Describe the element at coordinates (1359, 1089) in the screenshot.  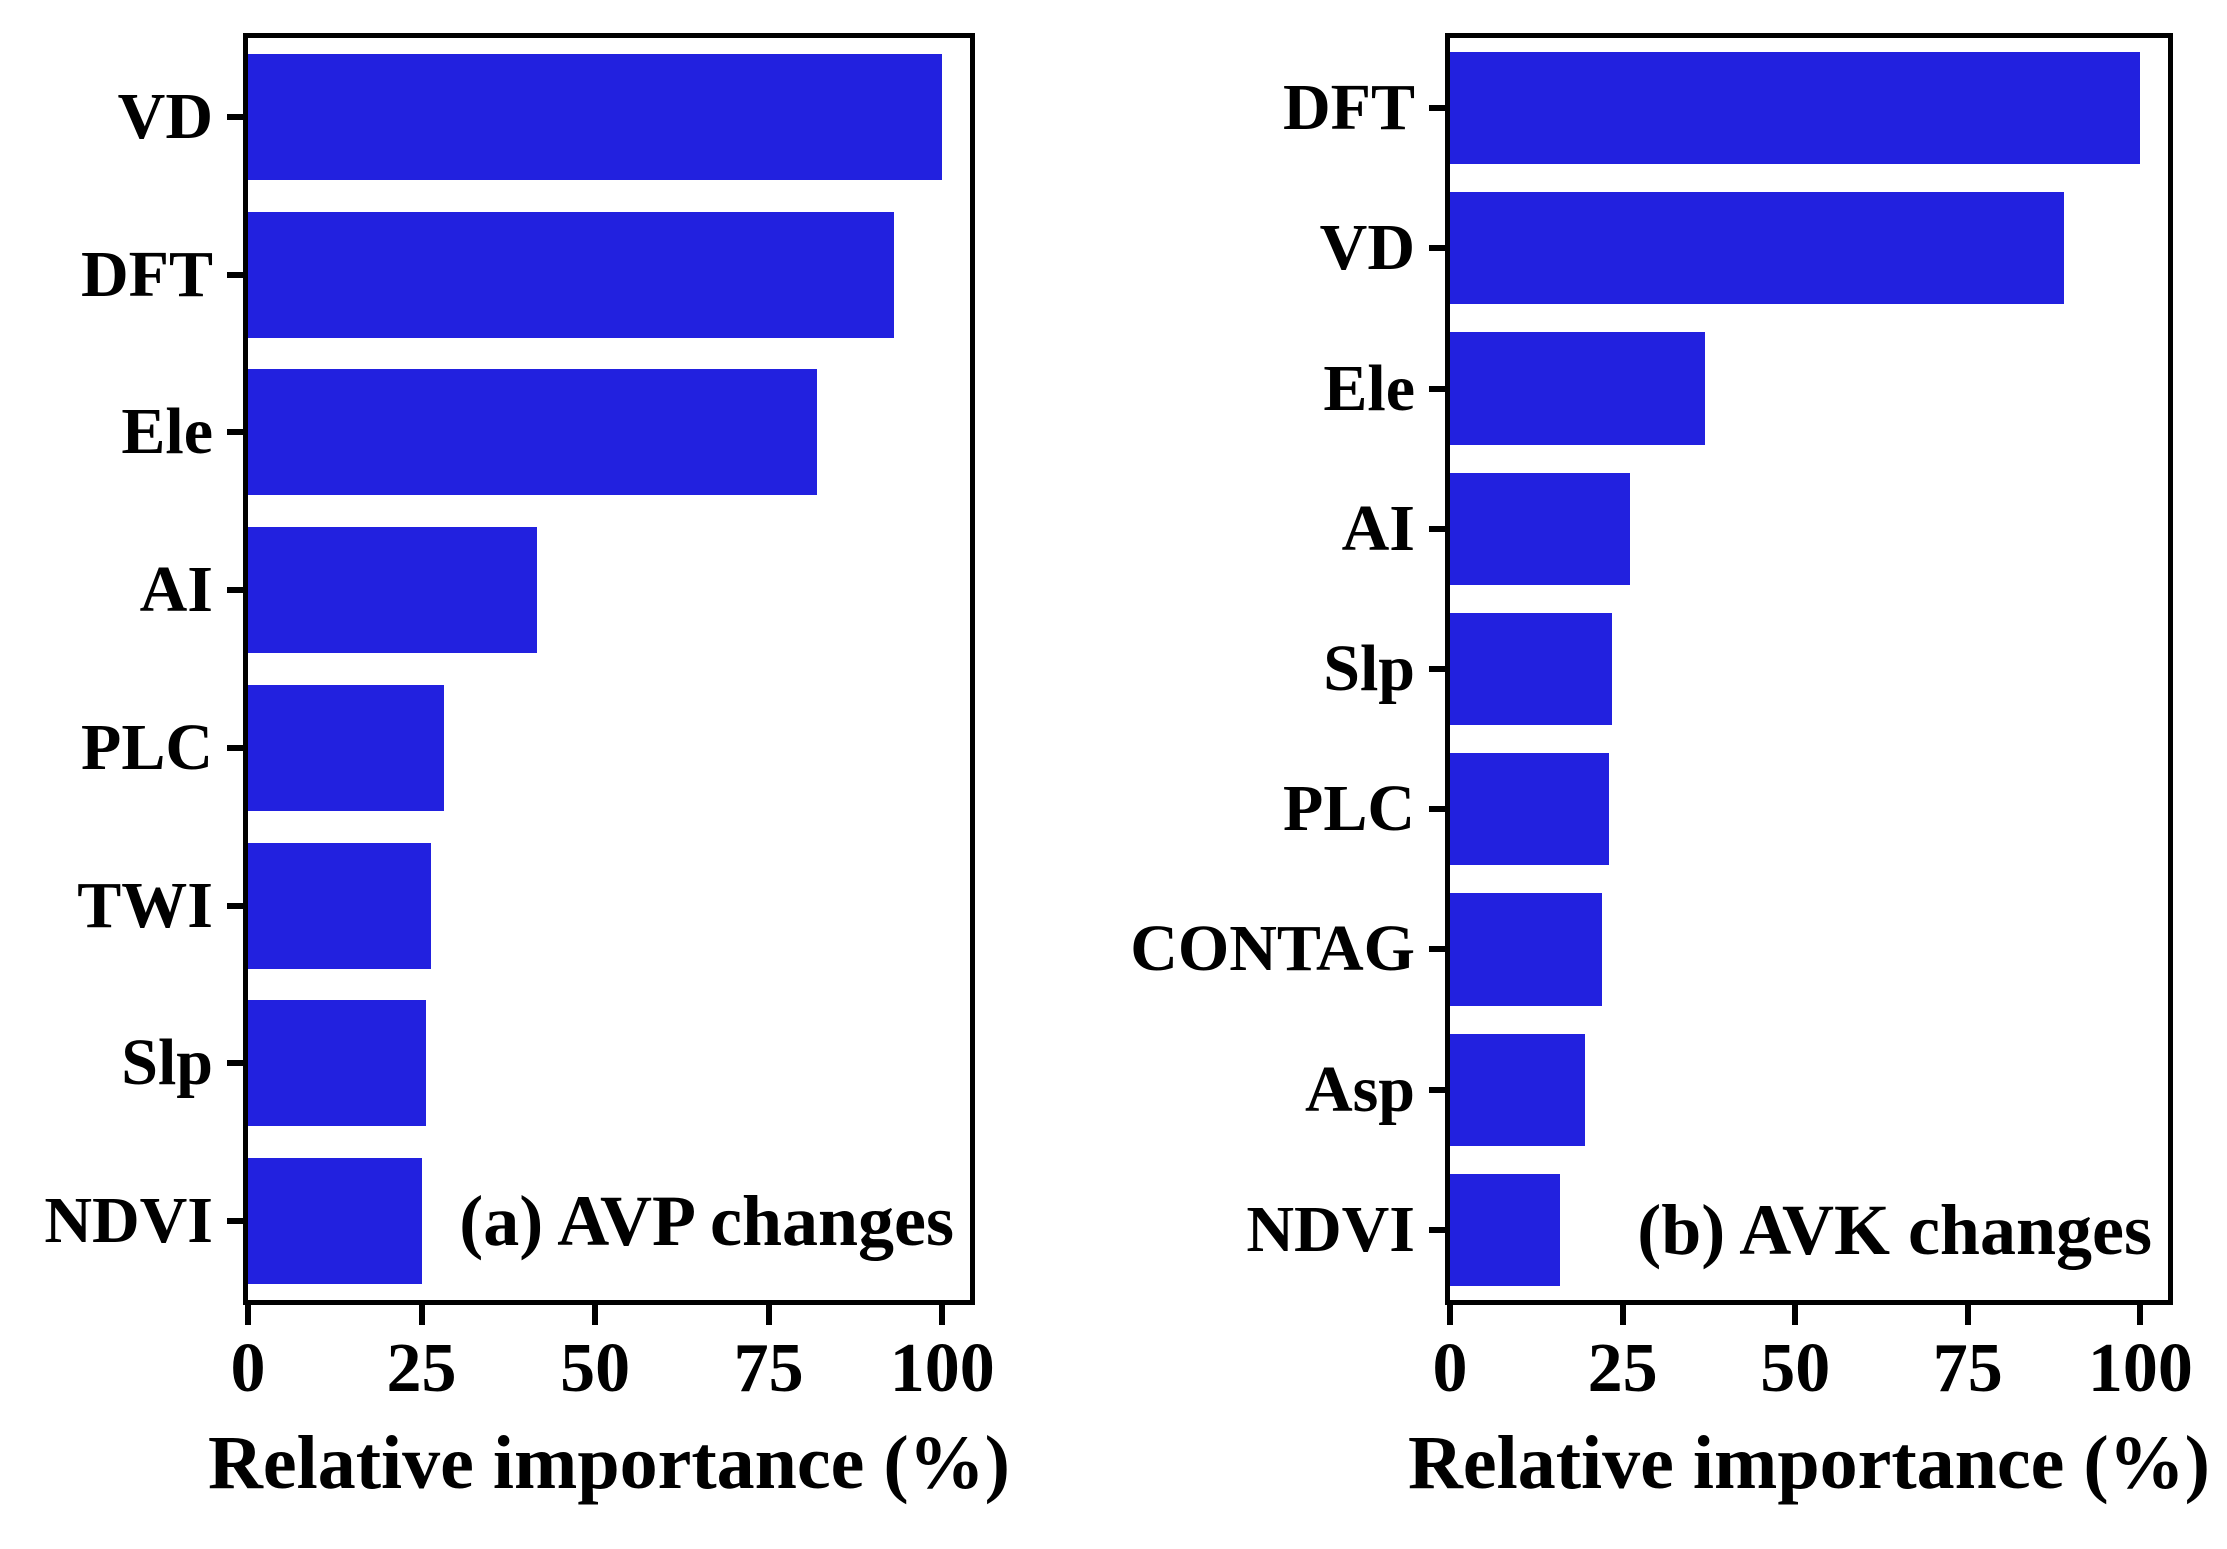
I see `y-axis-label-Asp: Asp` at that location.